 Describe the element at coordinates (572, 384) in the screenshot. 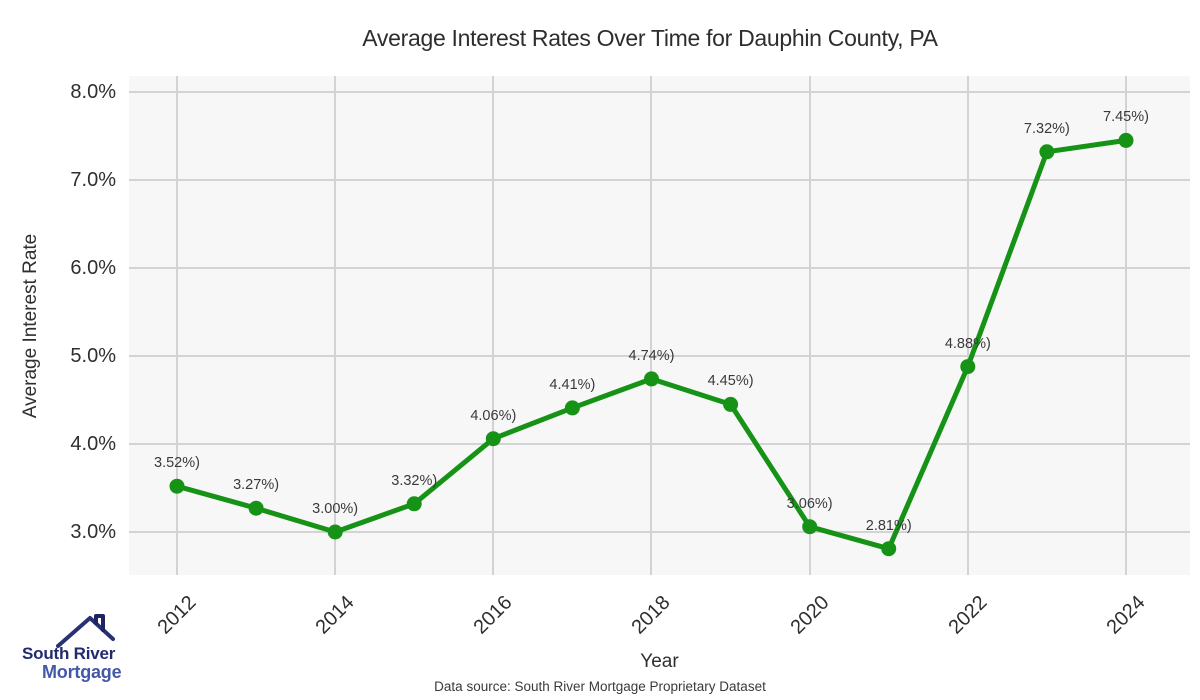

I see `data-point-label: 4.41%)` at that location.